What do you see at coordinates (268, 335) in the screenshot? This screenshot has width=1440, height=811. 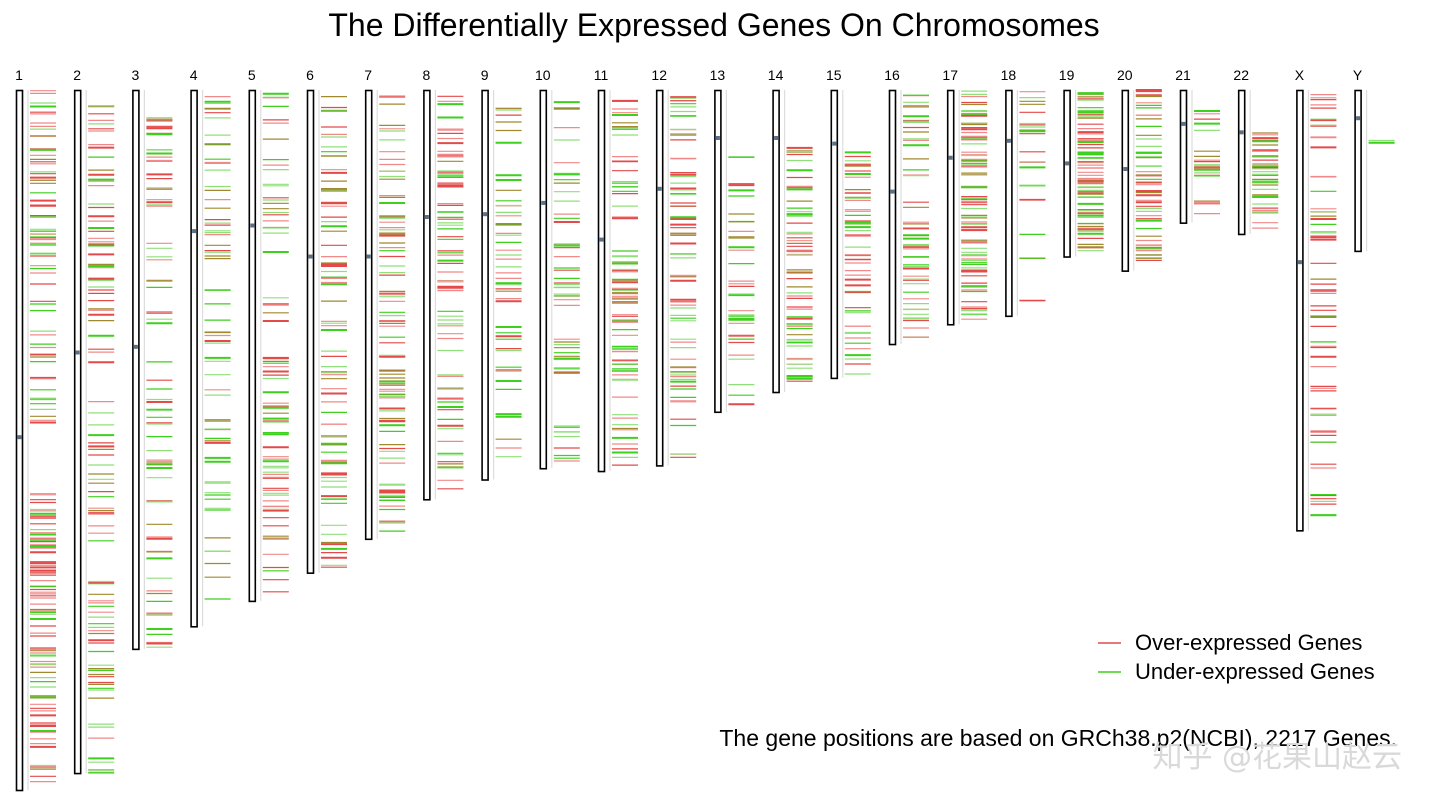 I see `chromosome-5: 5` at bounding box center [268, 335].